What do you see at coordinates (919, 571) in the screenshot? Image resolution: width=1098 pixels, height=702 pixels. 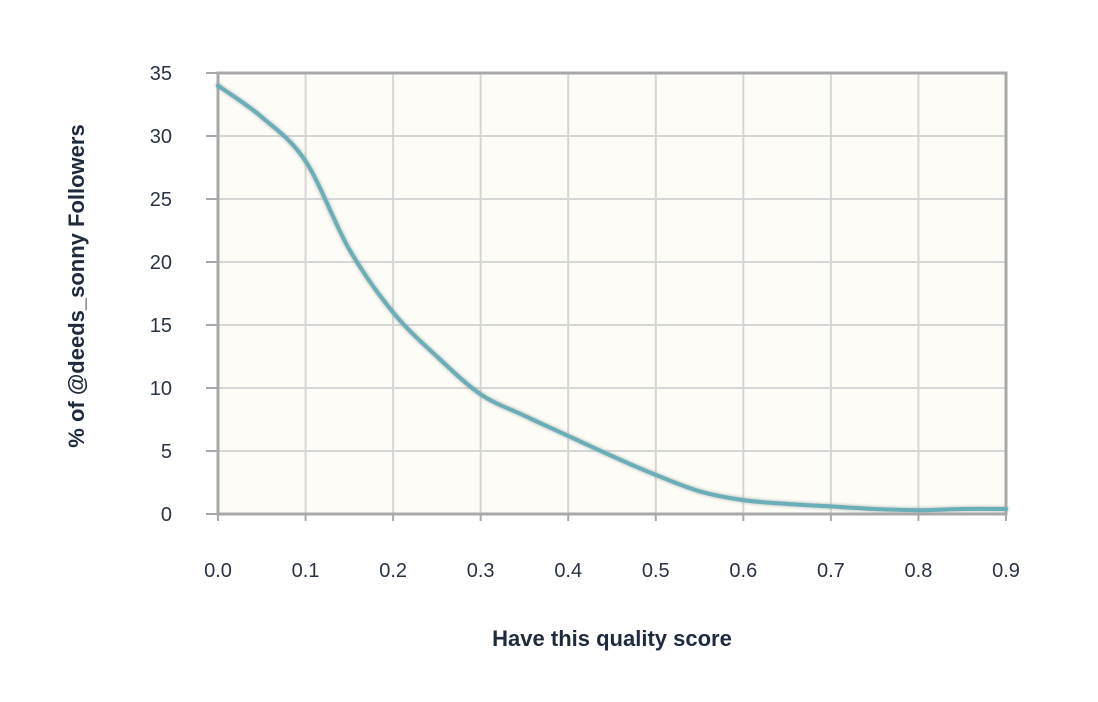 I see `x-tick-label: 0.8` at bounding box center [919, 571].